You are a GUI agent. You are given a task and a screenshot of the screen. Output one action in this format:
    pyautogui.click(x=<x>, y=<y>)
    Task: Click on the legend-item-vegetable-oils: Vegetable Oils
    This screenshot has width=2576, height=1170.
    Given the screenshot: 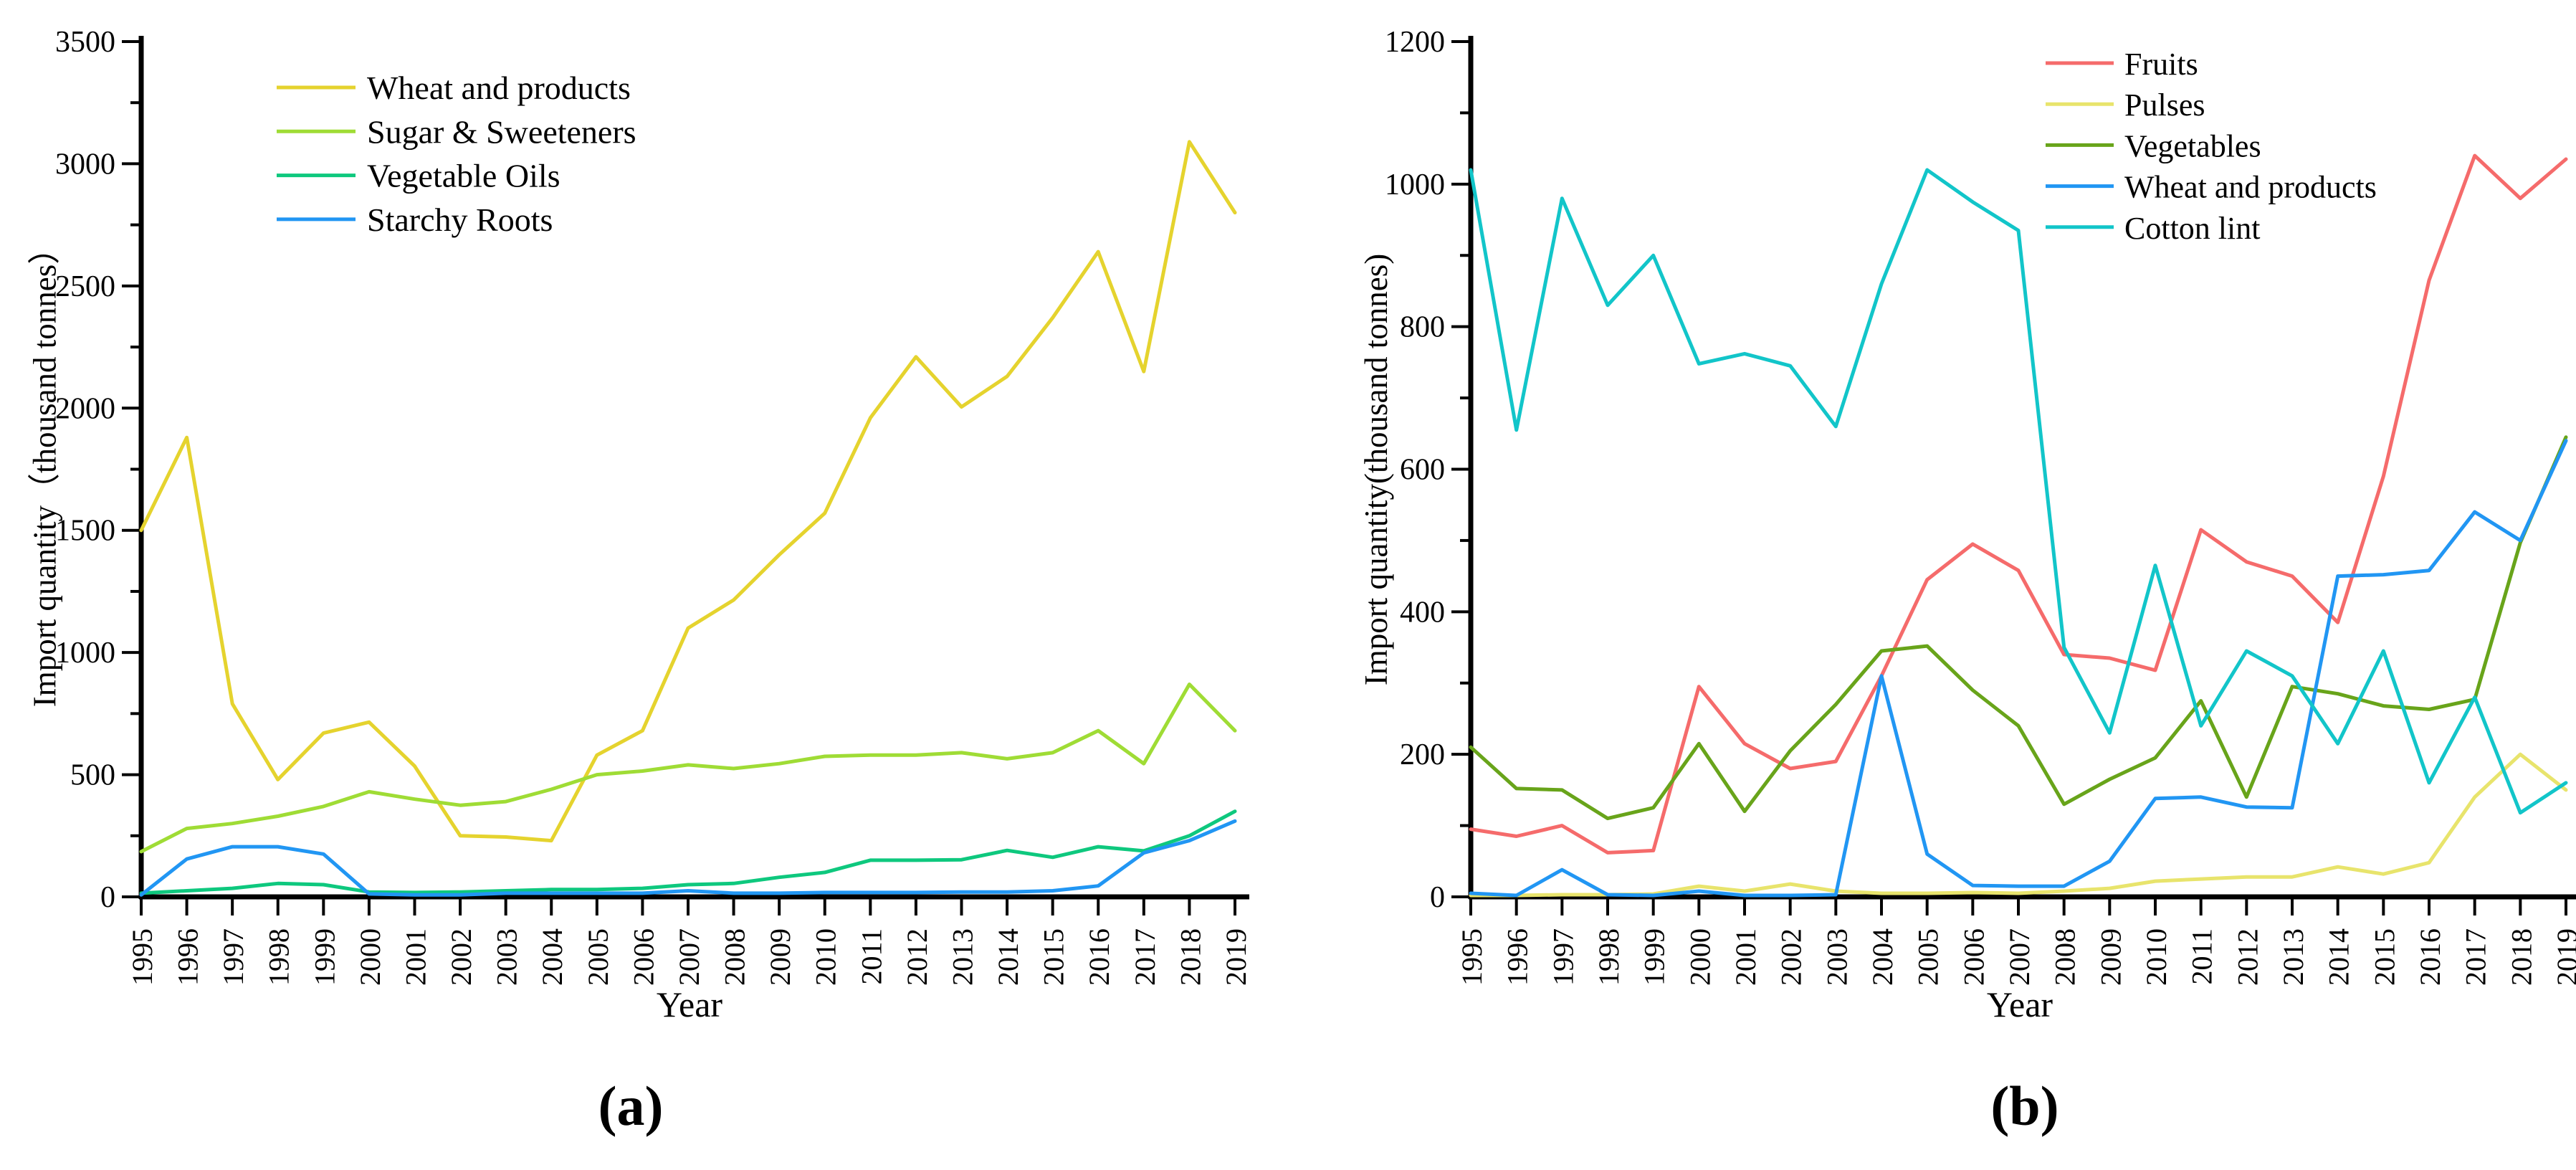 What is the action you would take?
    pyautogui.click(x=418, y=176)
    